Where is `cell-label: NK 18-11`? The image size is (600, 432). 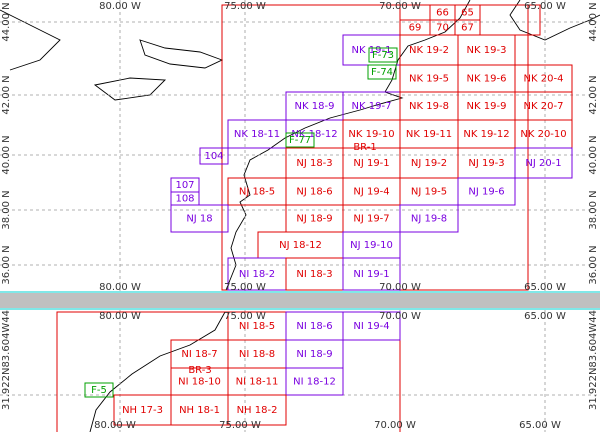 cell-label: NK 18-11 is located at coordinates (257, 134).